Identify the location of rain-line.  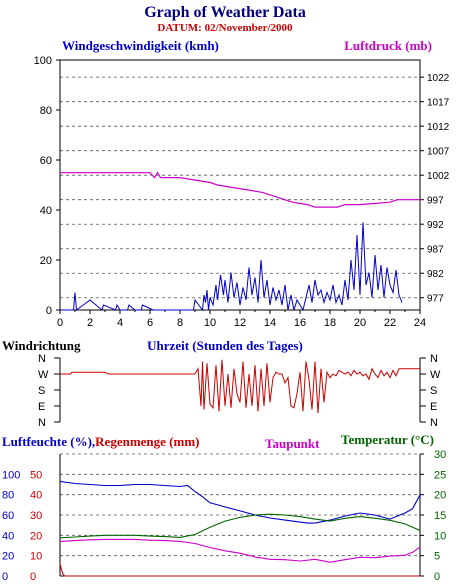
(239, 570).